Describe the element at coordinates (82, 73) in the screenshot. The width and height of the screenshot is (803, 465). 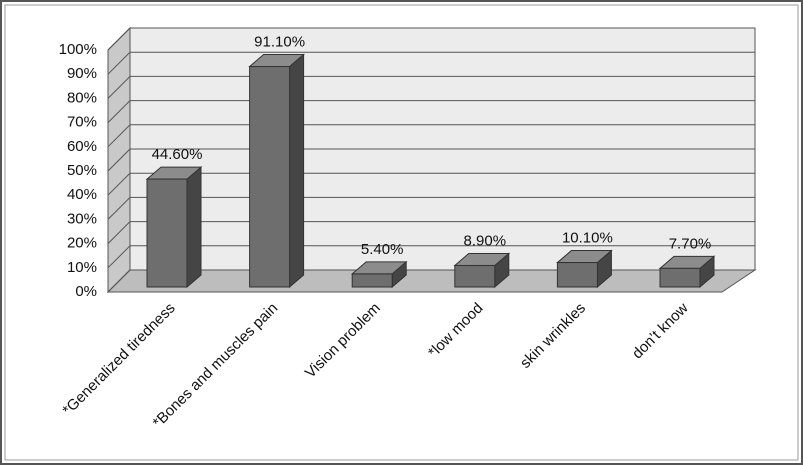
I see `y-tick-label: 90%` at that location.